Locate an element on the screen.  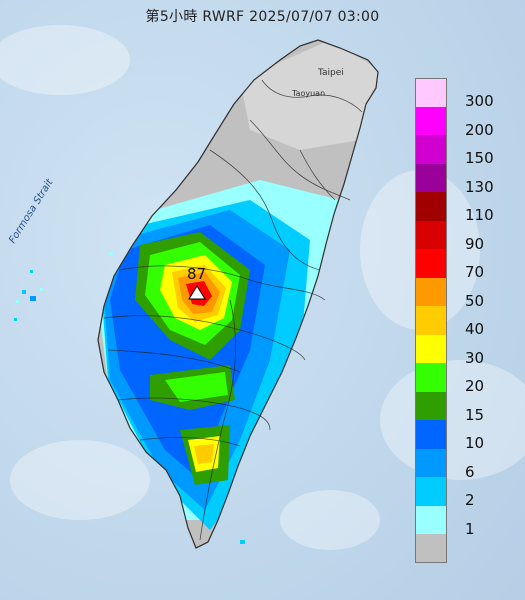
legend-label: 30 is located at coordinates (475, 357).